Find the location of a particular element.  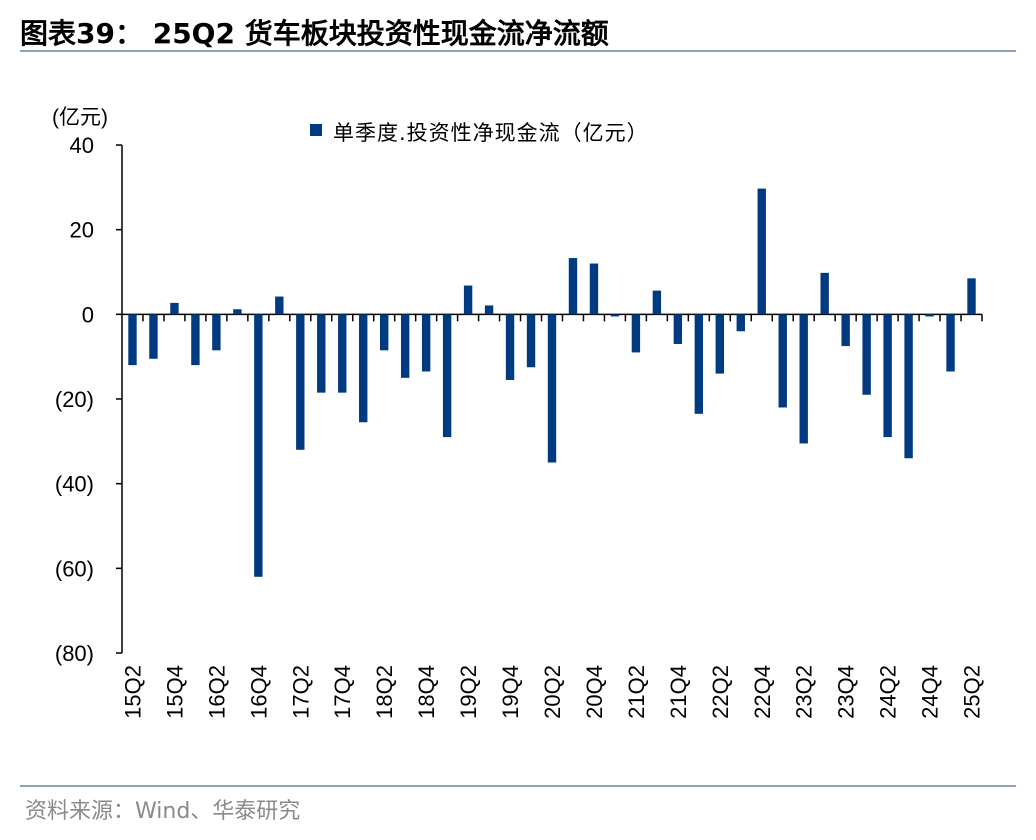

x-tick-label: 16Q4 is located at coordinates (258, 692).